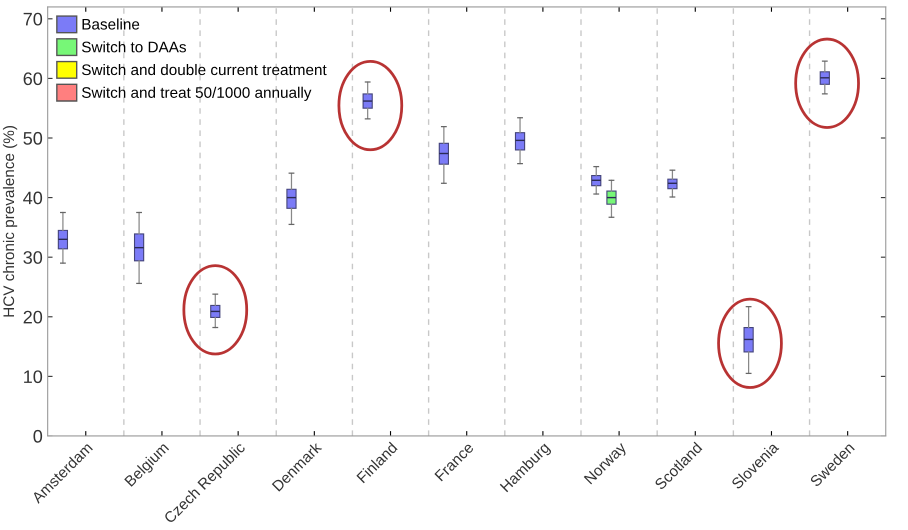 The image size is (908, 530). I want to click on legend-label: Switch and treat 50/1000 annually, so click(197, 93).